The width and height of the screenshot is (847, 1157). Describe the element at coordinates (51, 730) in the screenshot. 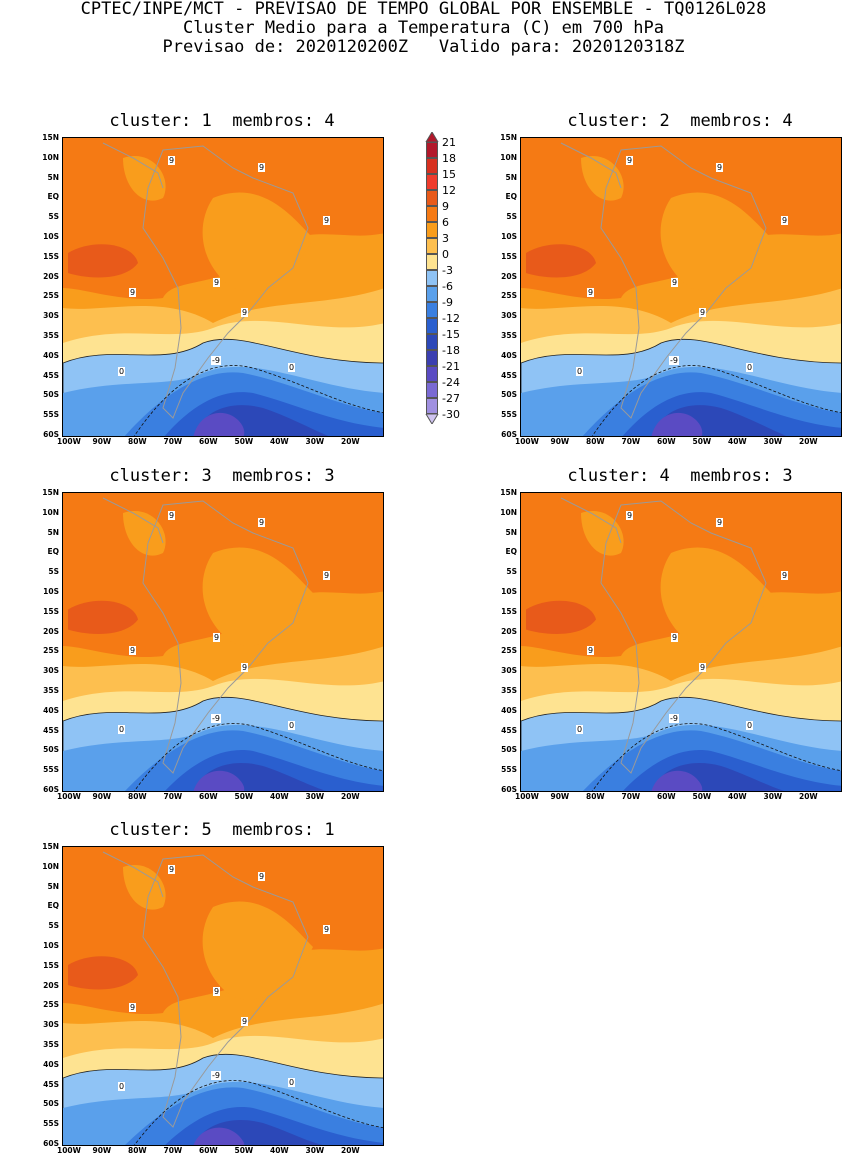

I see `latitude-tick-label: 45S` at that location.